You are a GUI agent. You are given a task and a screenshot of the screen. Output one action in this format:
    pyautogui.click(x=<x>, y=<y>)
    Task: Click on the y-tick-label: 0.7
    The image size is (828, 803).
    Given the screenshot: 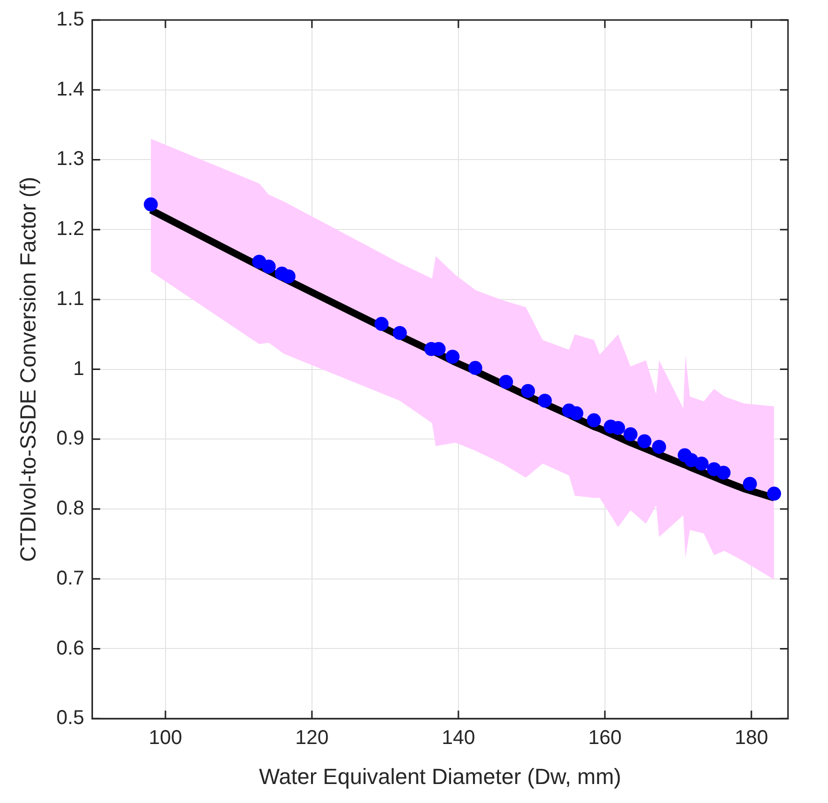 What is the action you would take?
    pyautogui.click(x=70, y=578)
    